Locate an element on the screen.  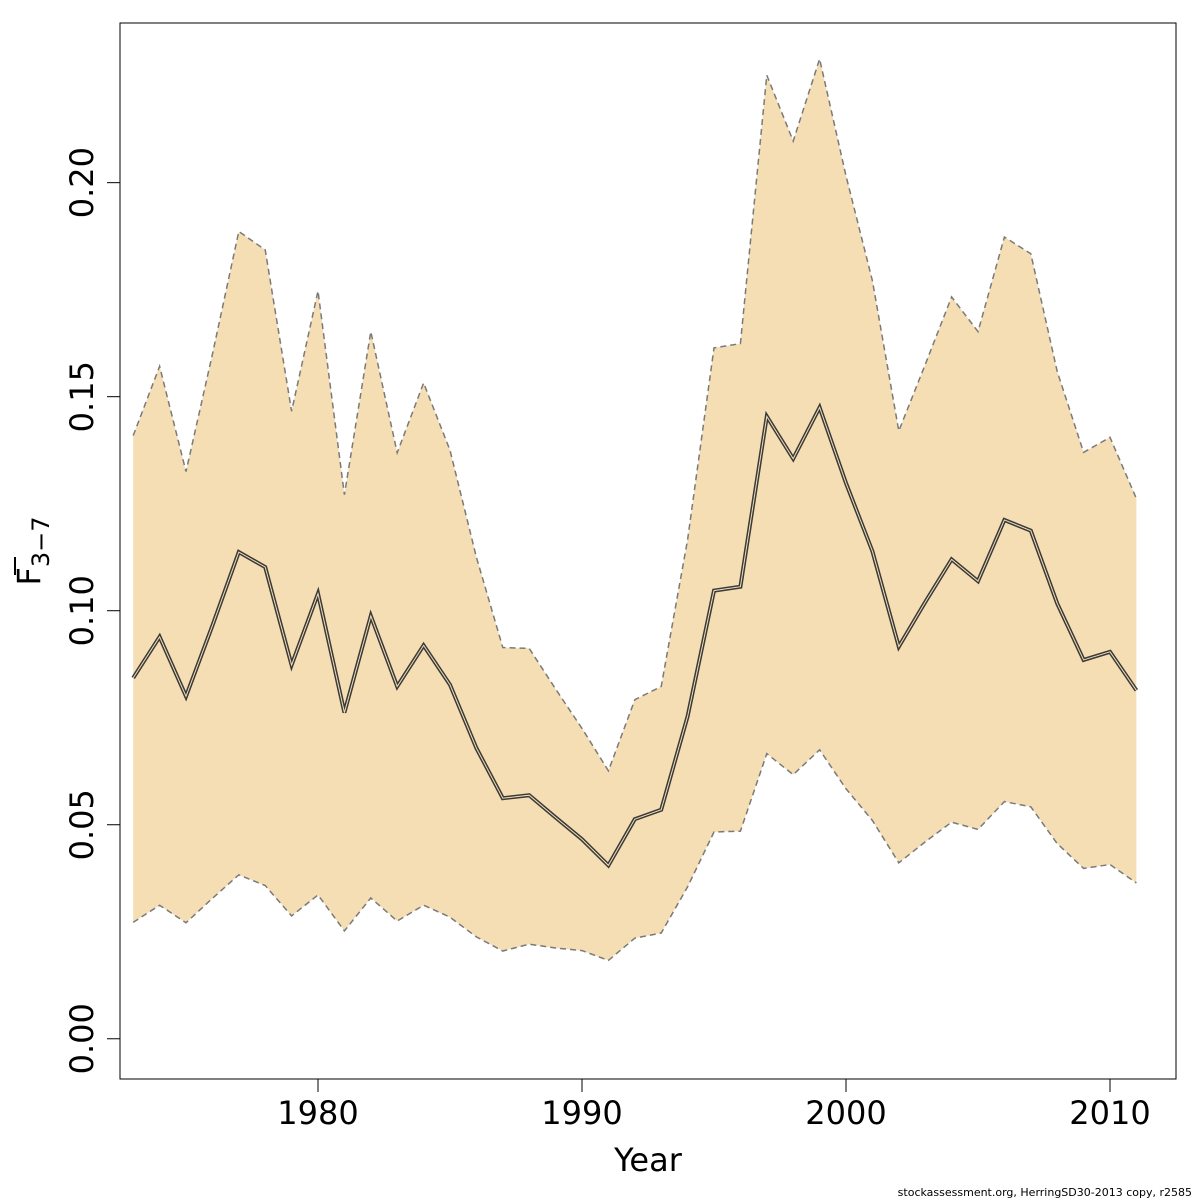
svg-text: F3−7 is located at coordinates (32, 550).